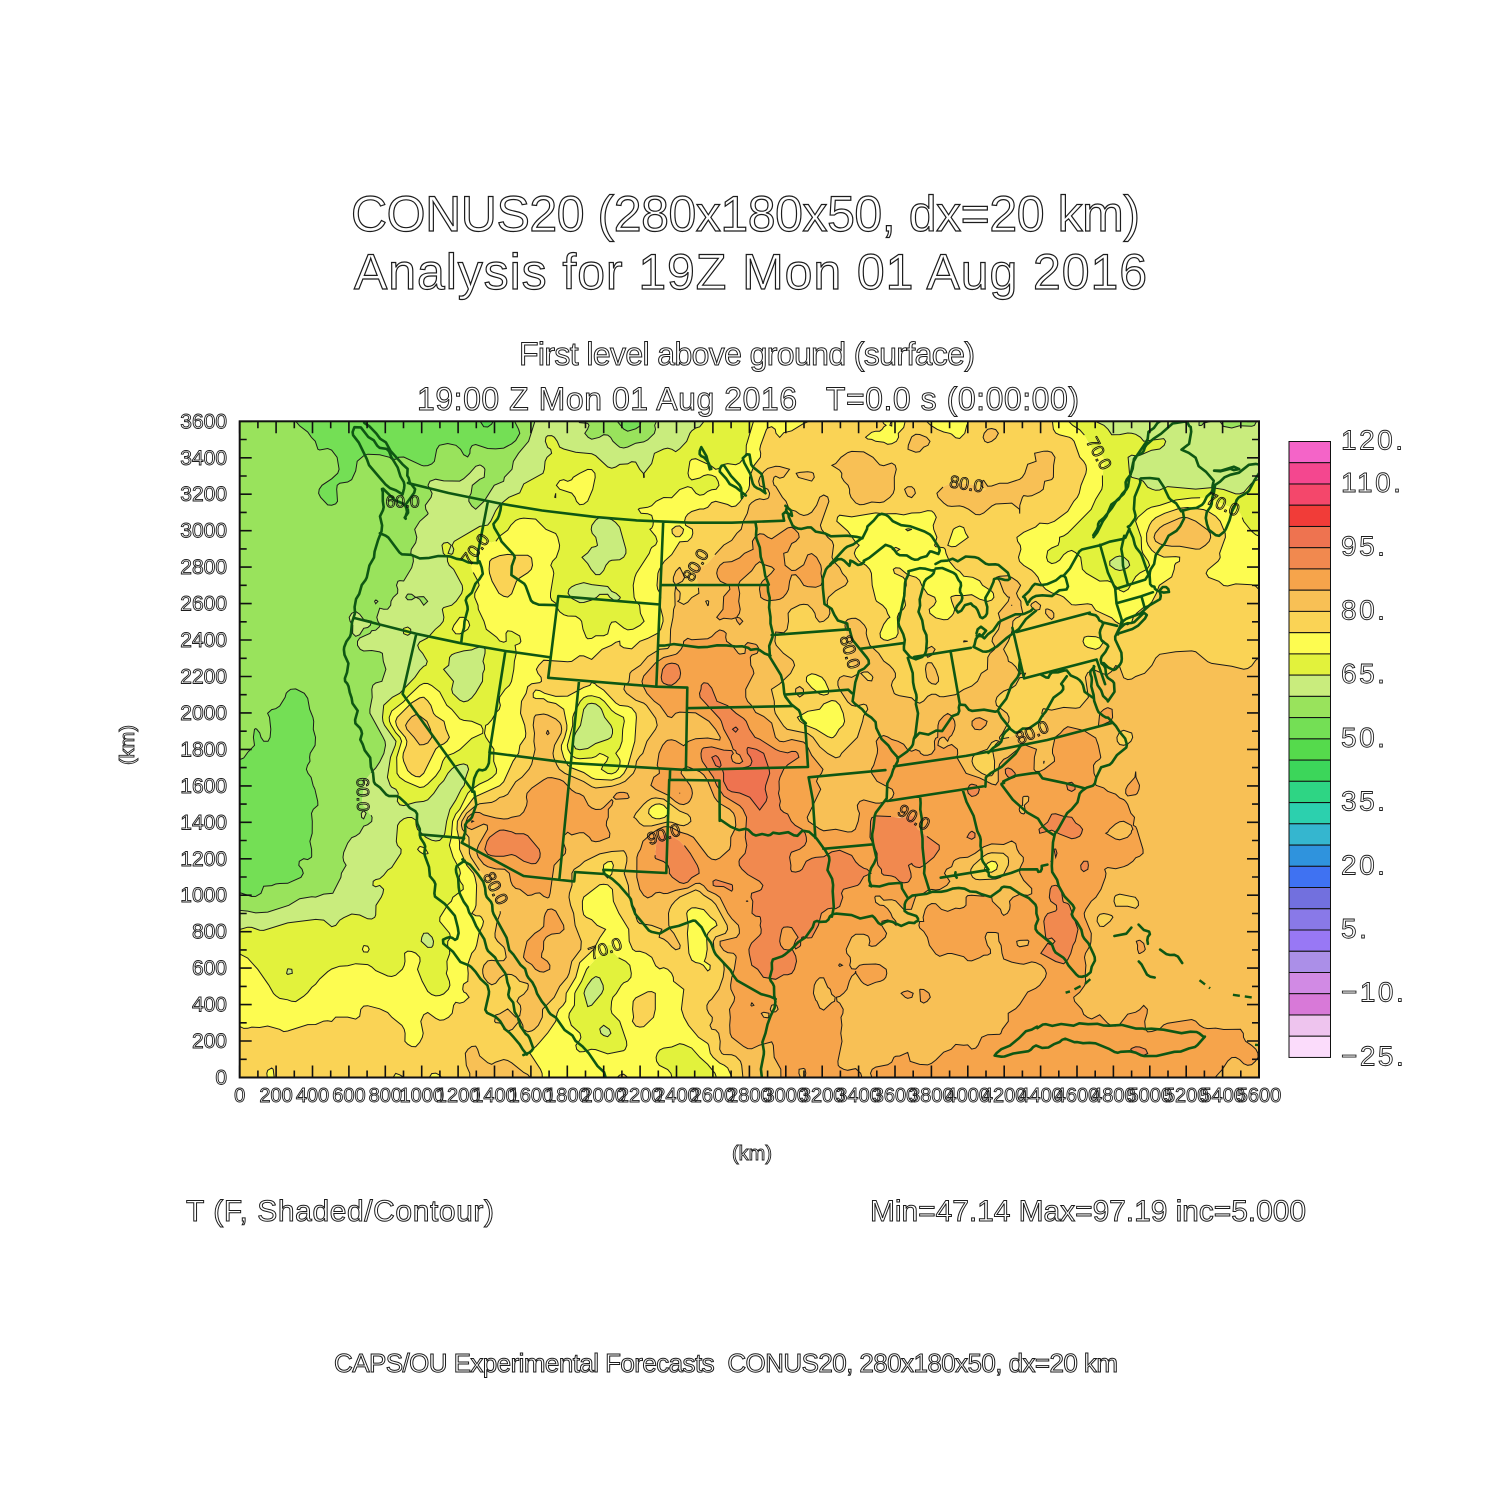 This screenshot has height=1500, width=1500. I want to click on svg-text: 50., so click(1364, 737).